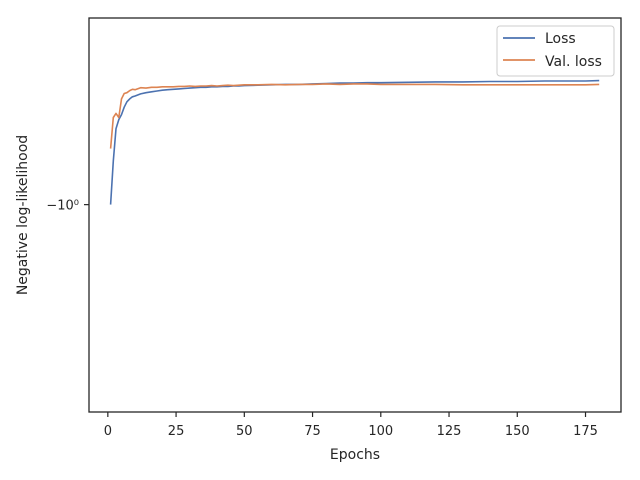 The width and height of the screenshot is (640, 480). I want to click on x-tick-label: 50, so click(244, 431).